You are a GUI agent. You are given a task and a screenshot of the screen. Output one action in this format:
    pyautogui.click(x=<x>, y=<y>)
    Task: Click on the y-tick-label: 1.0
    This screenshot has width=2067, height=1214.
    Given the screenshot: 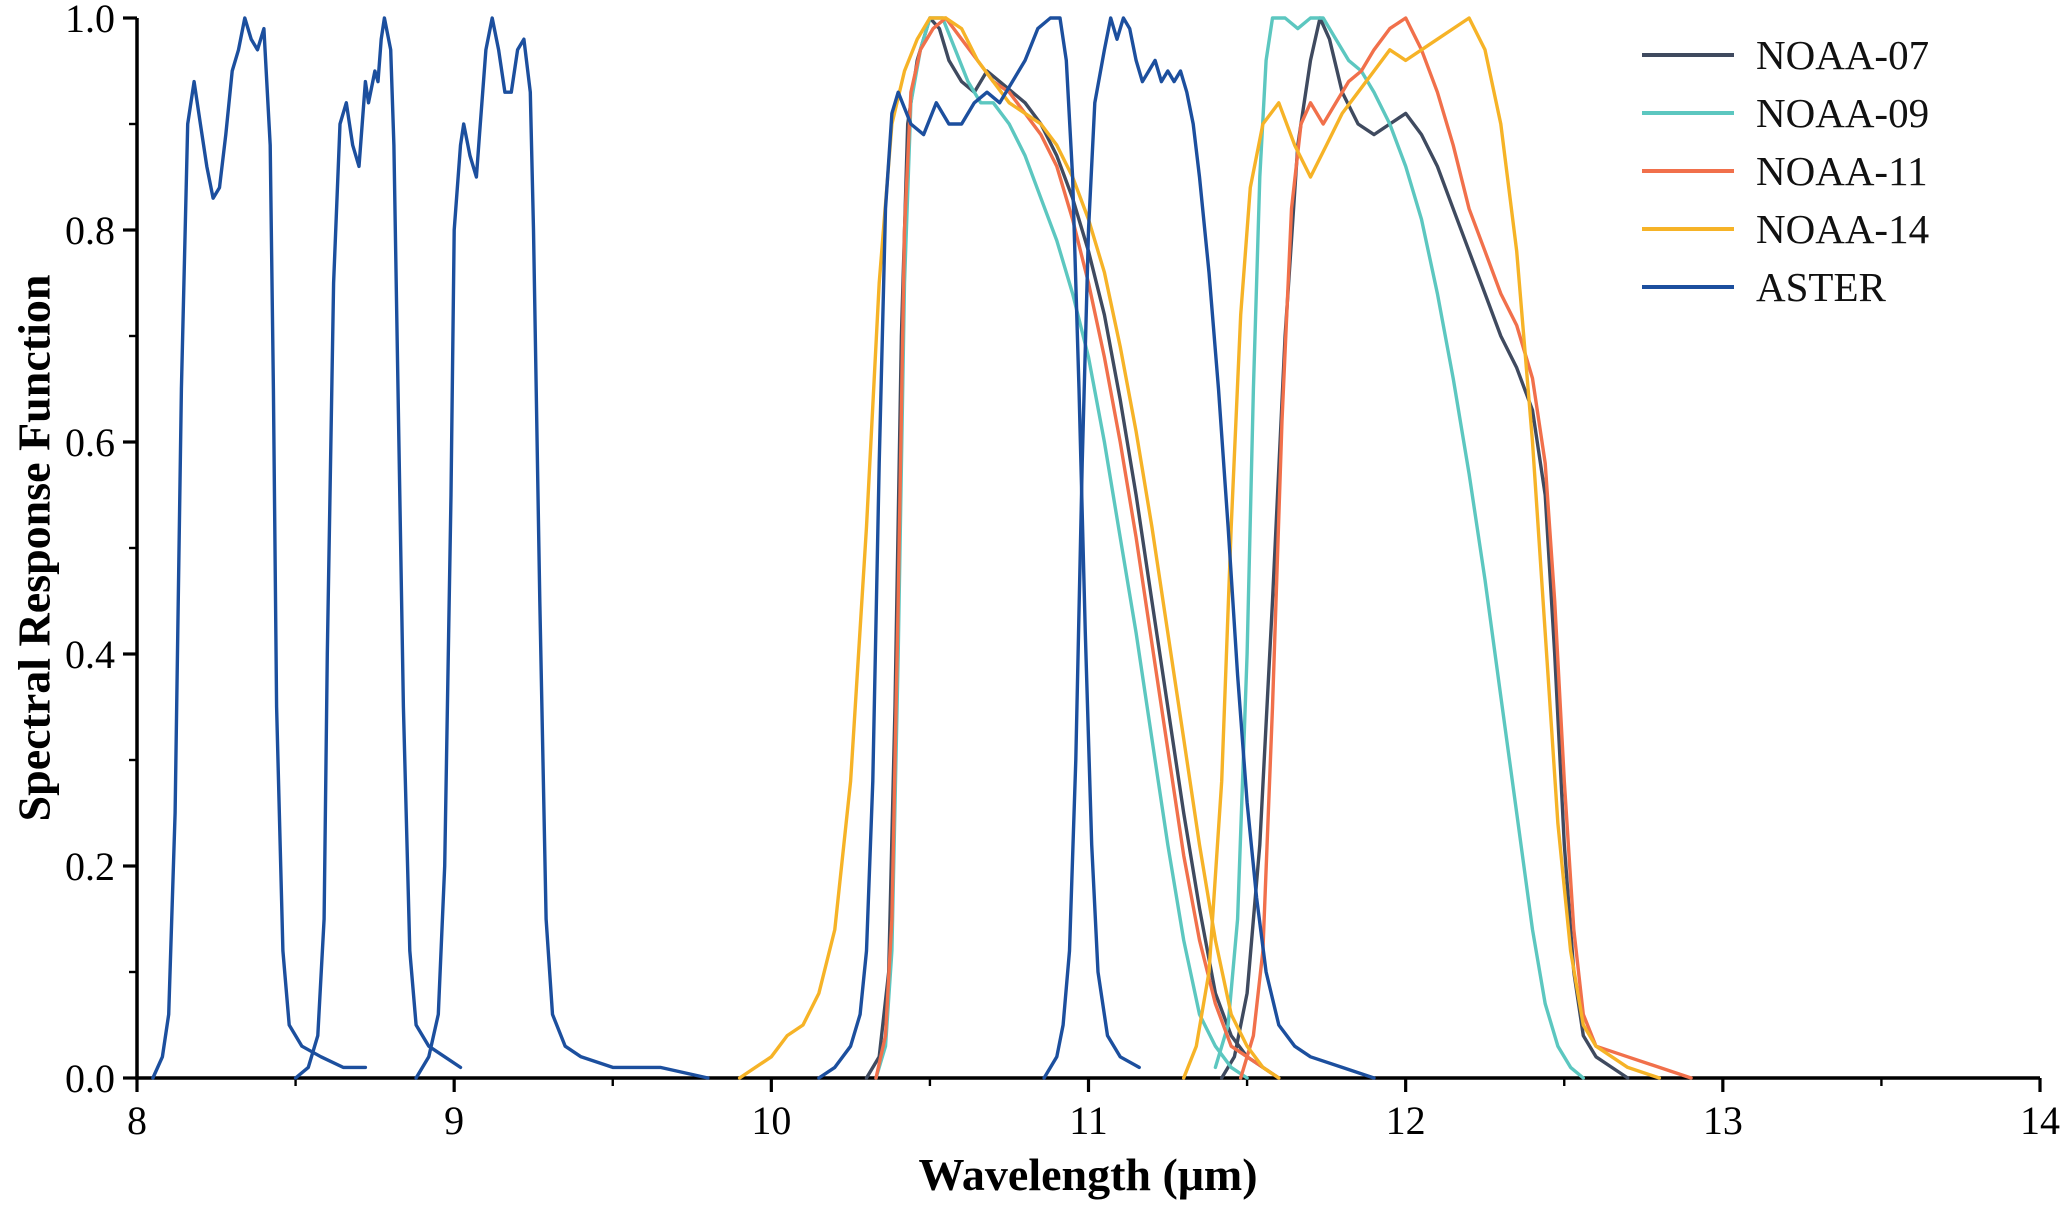 What is the action you would take?
    pyautogui.click(x=90, y=20)
    